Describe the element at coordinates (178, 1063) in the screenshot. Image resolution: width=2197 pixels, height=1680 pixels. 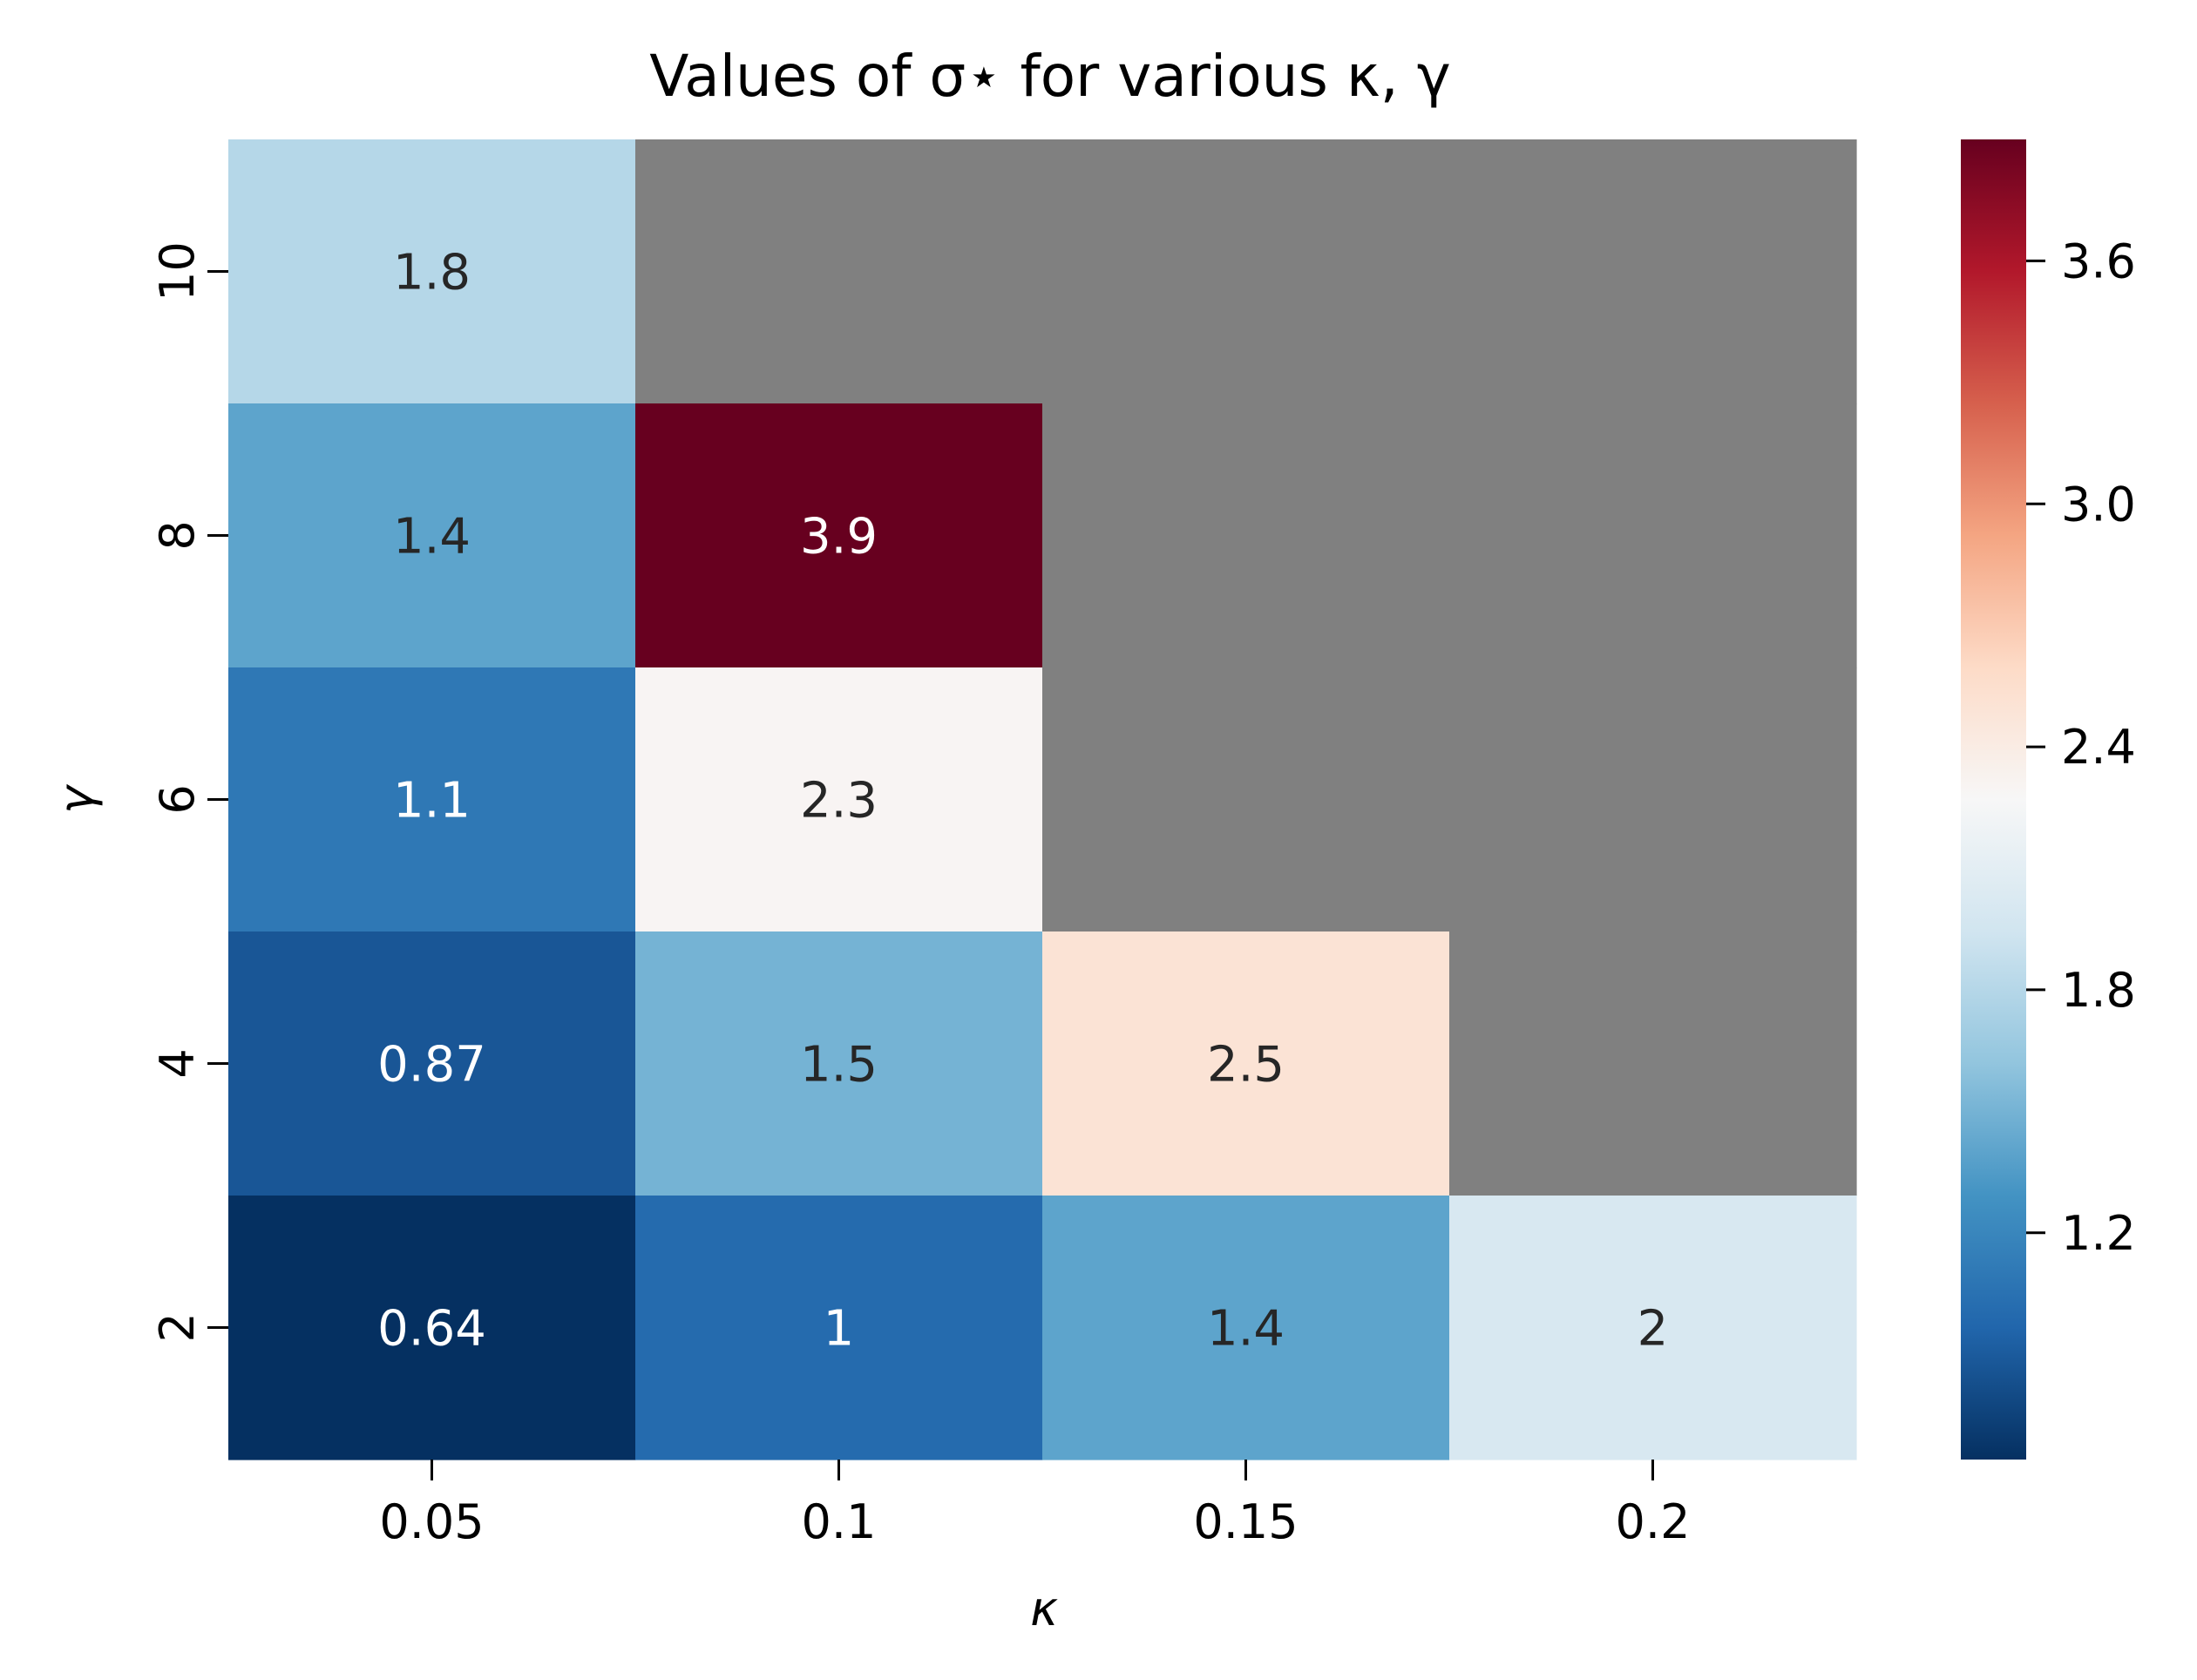
I see `y-tick-label: 4` at that location.